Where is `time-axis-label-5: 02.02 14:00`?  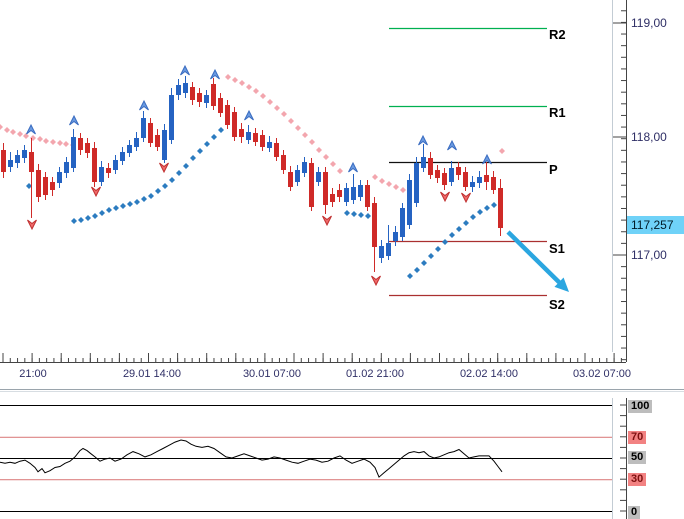 time-axis-label-5: 02.02 14:00 is located at coordinates (489, 374).